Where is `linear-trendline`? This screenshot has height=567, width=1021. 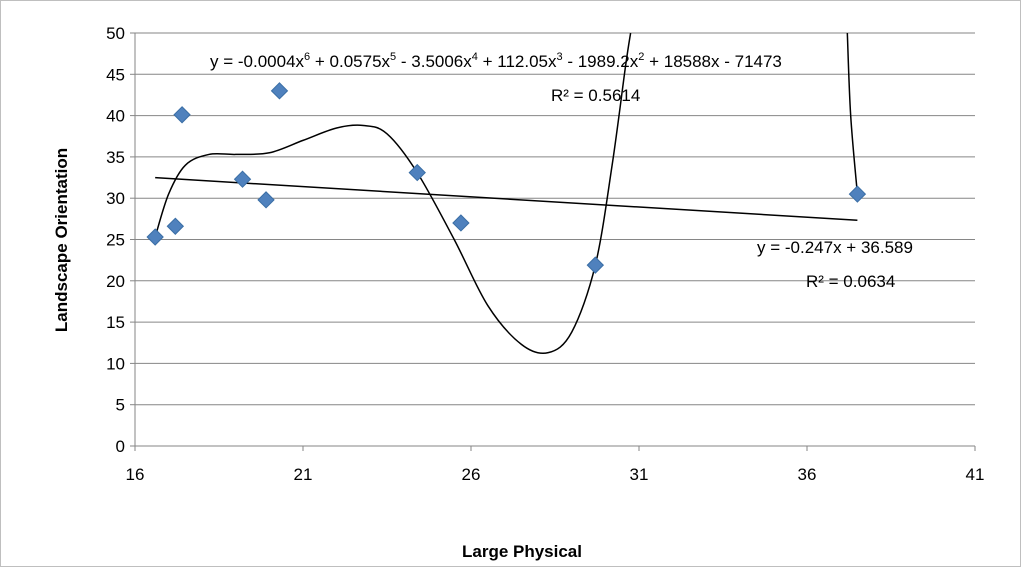
linear-trendline is located at coordinates (506, 199).